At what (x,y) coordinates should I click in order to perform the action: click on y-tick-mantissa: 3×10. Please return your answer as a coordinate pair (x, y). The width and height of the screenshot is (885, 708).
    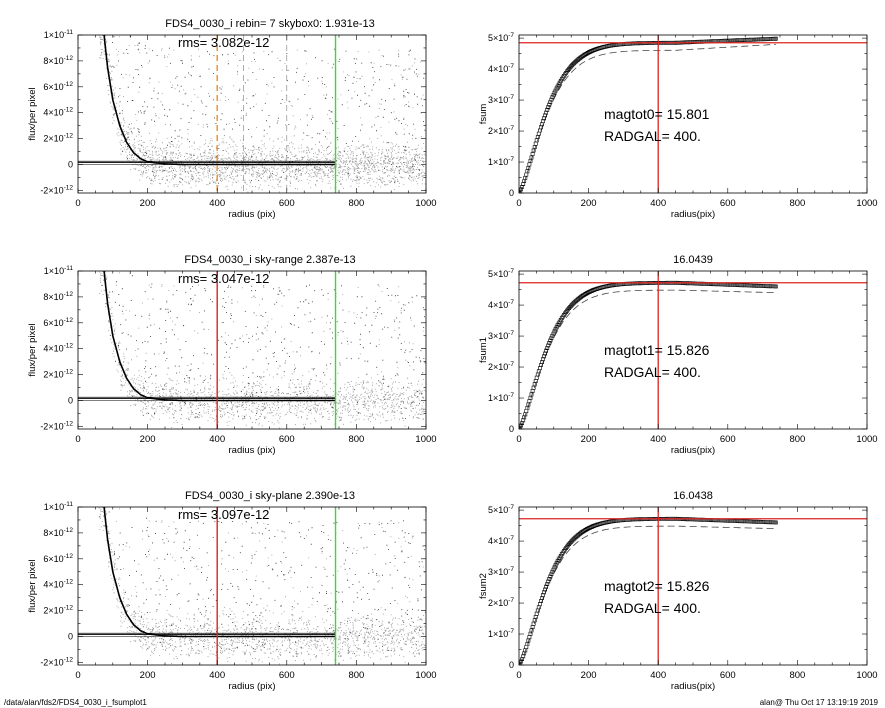
    Looking at the image, I should click on (498, 572).